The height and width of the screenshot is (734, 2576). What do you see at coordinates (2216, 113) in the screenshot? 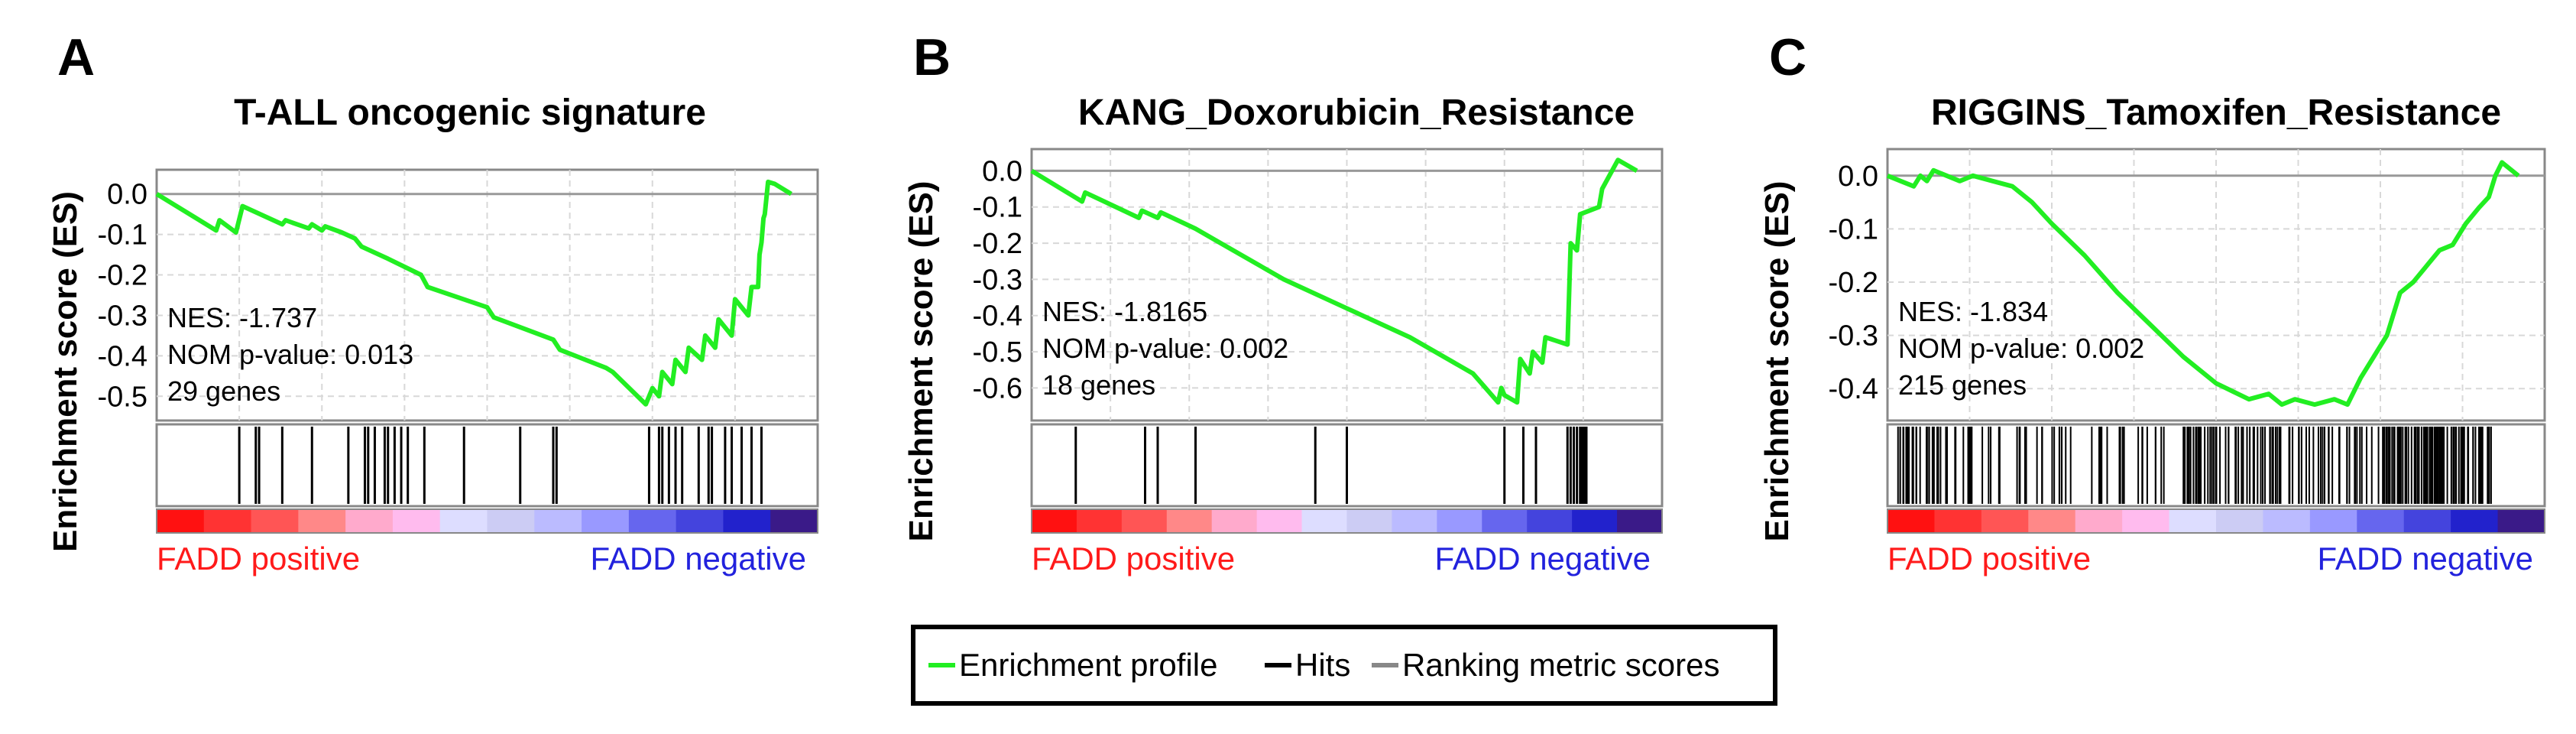
I see `panel-title: RIGGINS_Tamoxifen_Resistance` at bounding box center [2216, 113].